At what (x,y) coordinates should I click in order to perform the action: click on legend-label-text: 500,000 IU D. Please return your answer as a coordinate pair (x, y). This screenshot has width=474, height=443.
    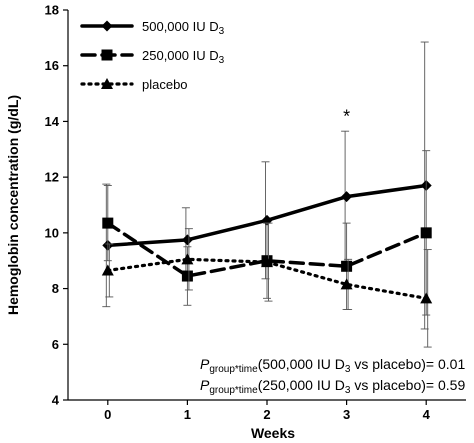
    Looking at the image, I should click on (180, 26).